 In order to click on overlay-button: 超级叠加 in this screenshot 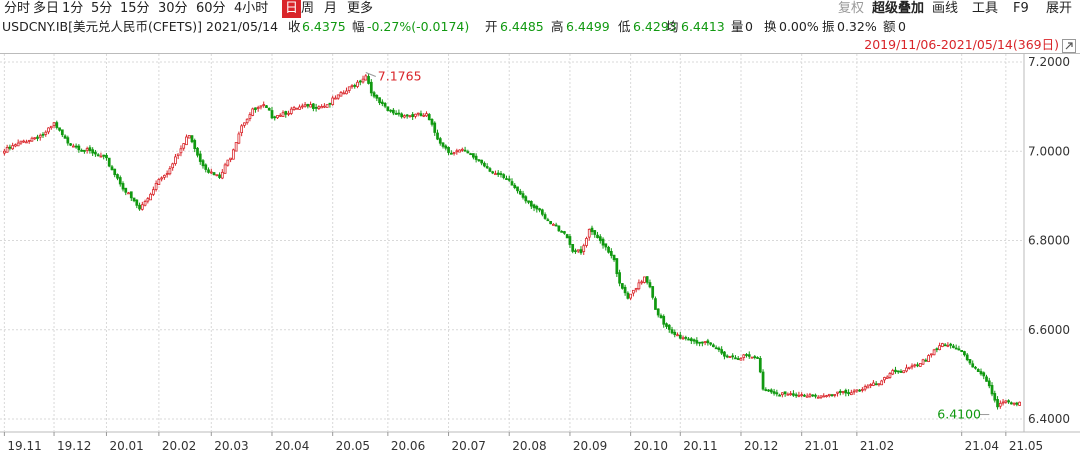, I will do `click(898, 8)`.